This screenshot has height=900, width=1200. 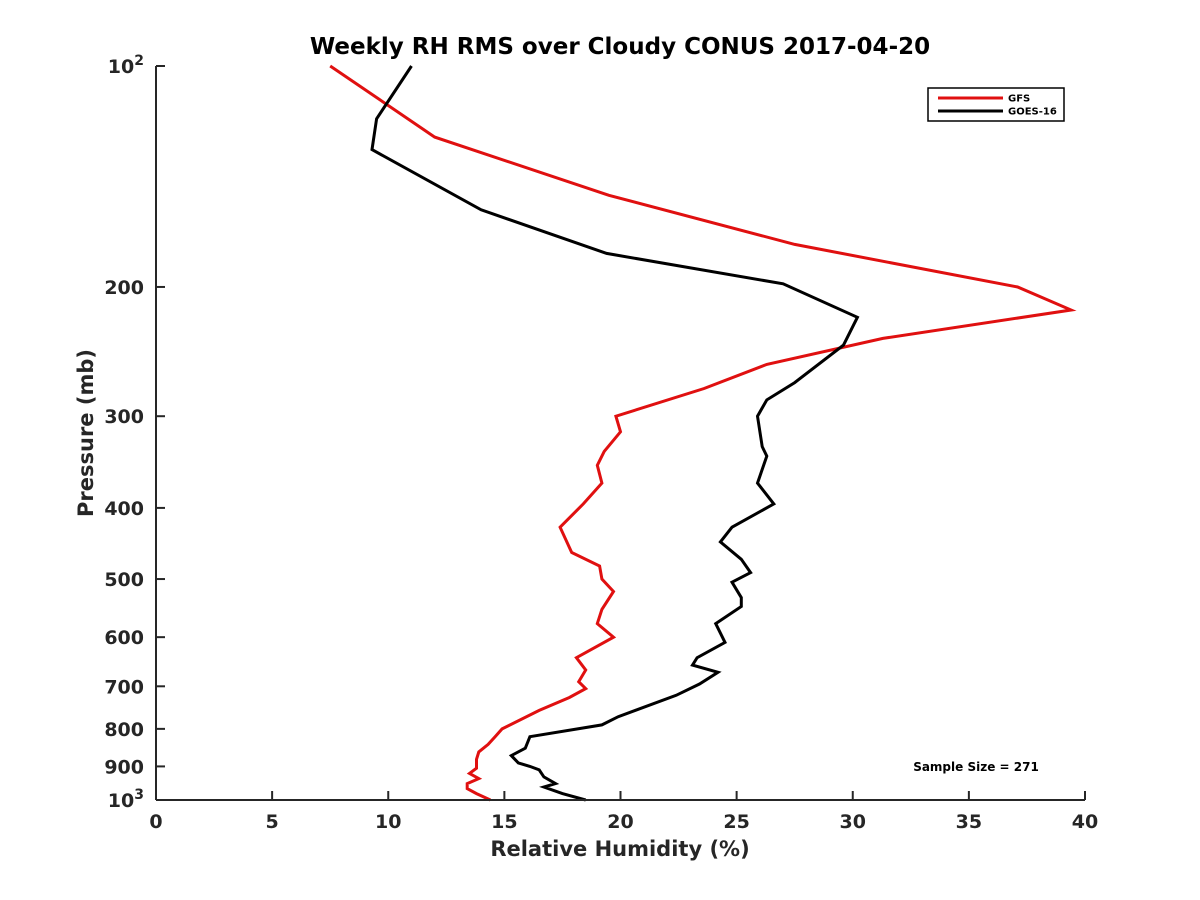 What do you see at coordinates (124, 580) in the screenshot?
I see `y-tick-label: 500` at bounding box center [124, 580].